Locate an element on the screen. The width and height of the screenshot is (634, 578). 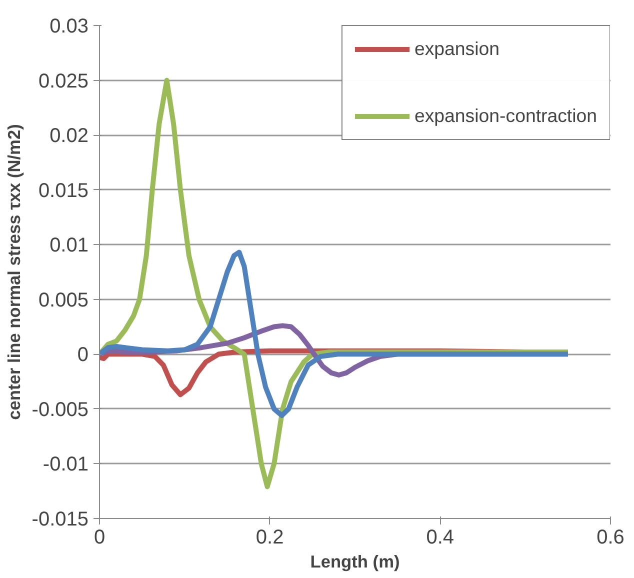
x-axis-title: Length (m) is located at coordinates (355, 562).